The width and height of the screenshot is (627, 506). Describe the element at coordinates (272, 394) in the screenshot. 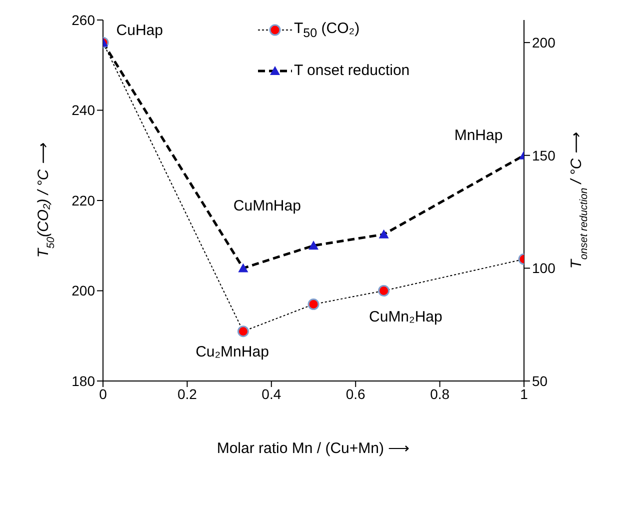

I see `x-tick-label: 0.4` at that location.